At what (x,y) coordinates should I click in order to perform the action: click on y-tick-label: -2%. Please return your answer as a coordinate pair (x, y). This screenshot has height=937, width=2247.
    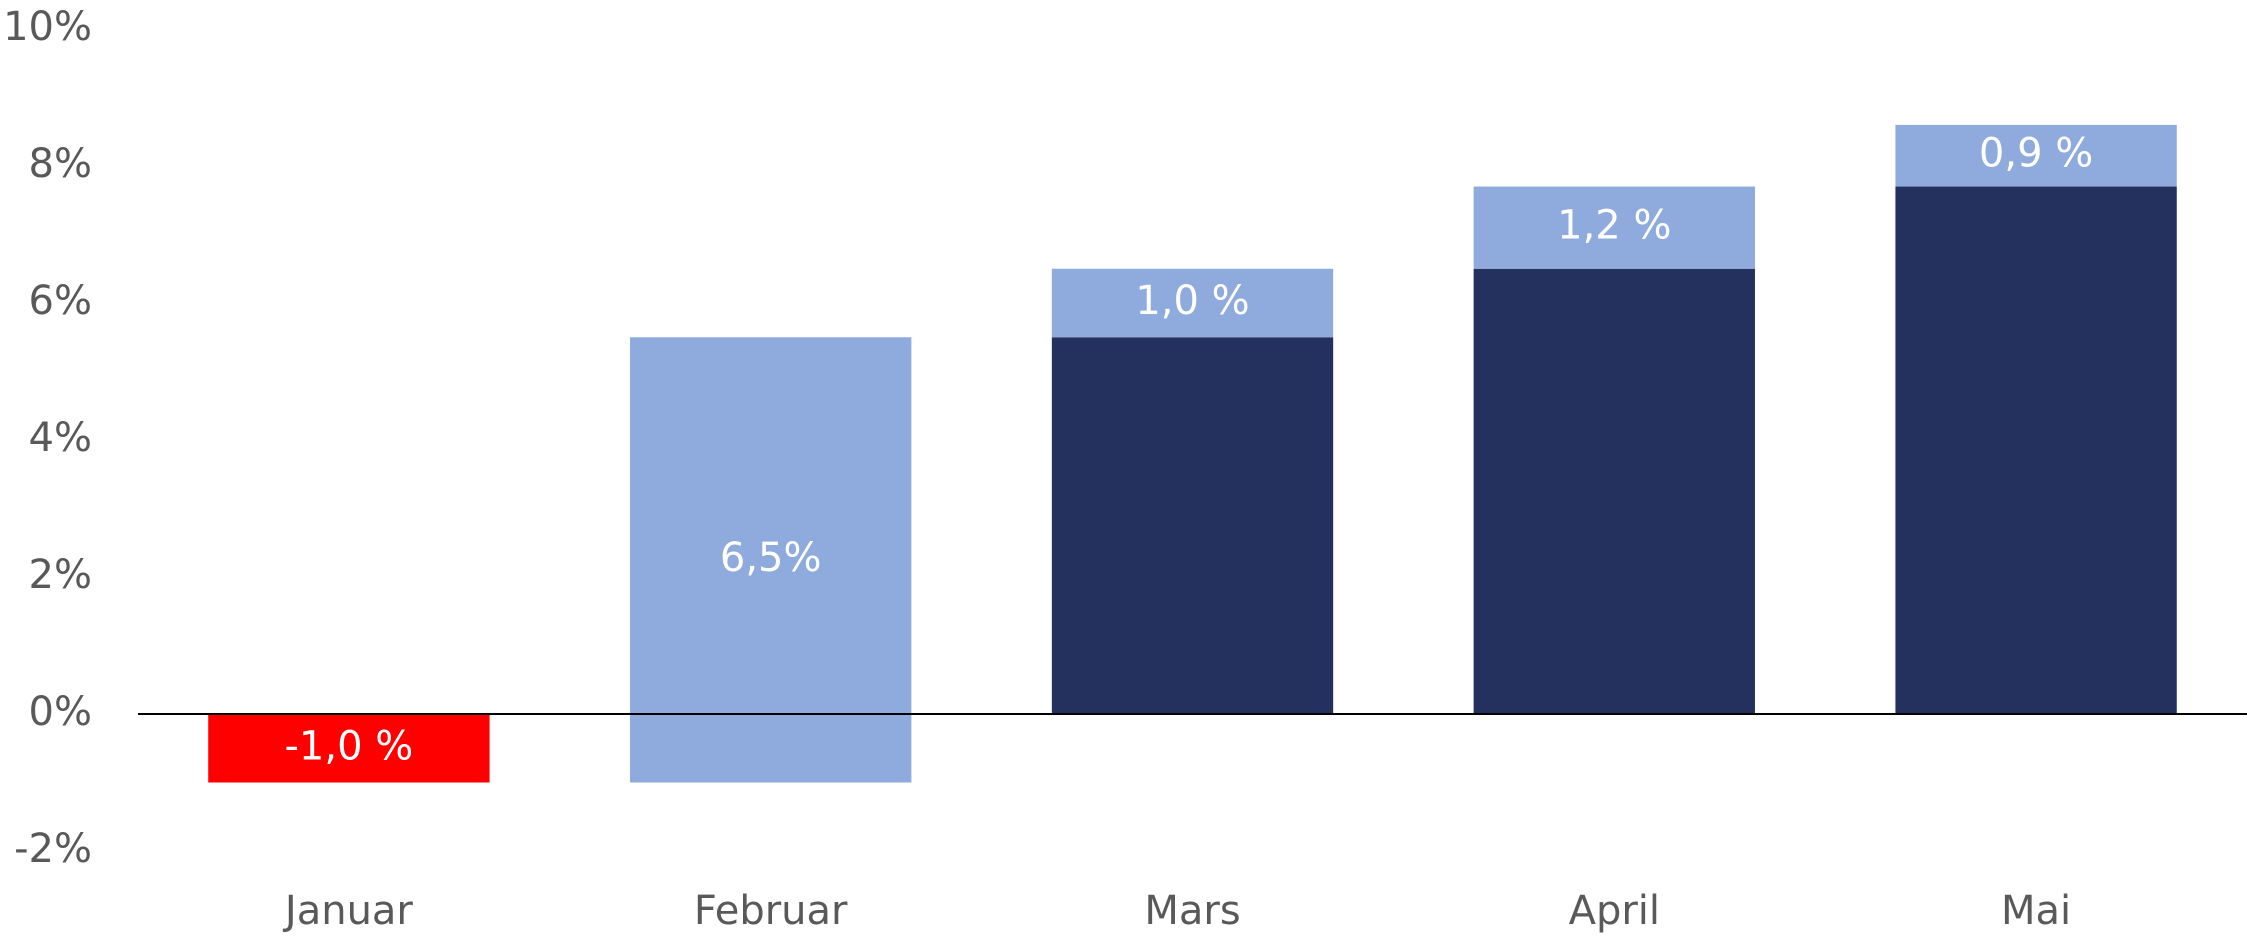
    Looking at the image, I should click on (53, 849).